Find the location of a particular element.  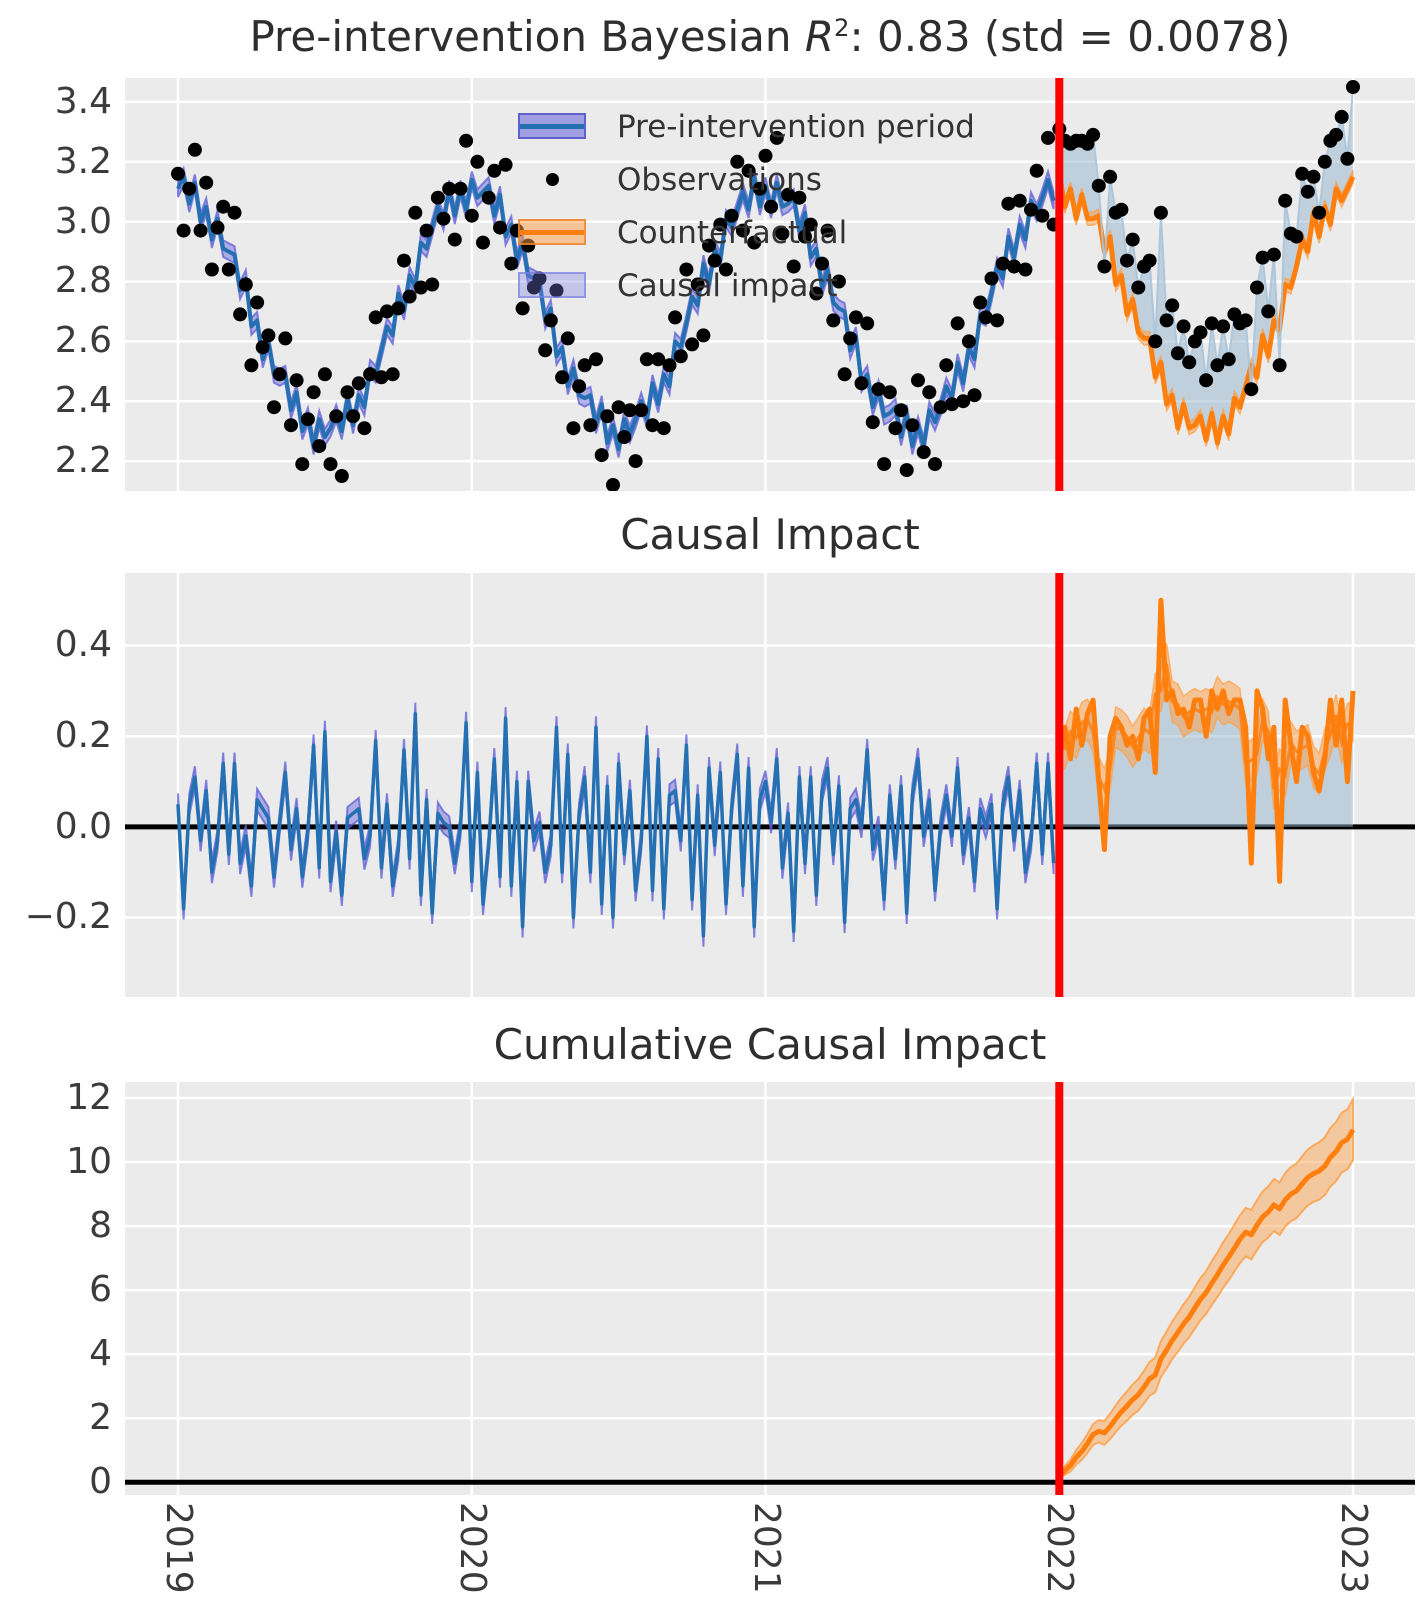

legend-label: Counterfactual is located at coordinates (732, 233).